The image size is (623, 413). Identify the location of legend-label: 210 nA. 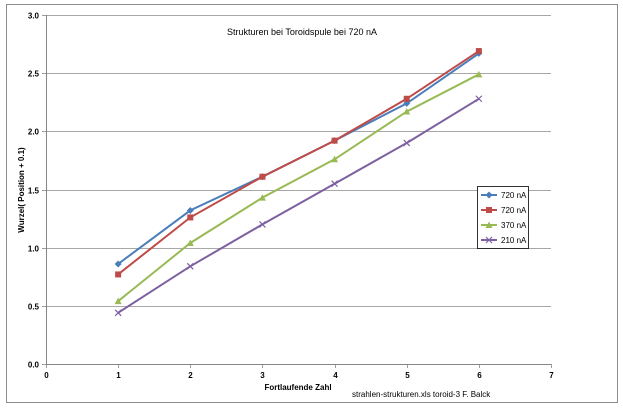
(514, 240).